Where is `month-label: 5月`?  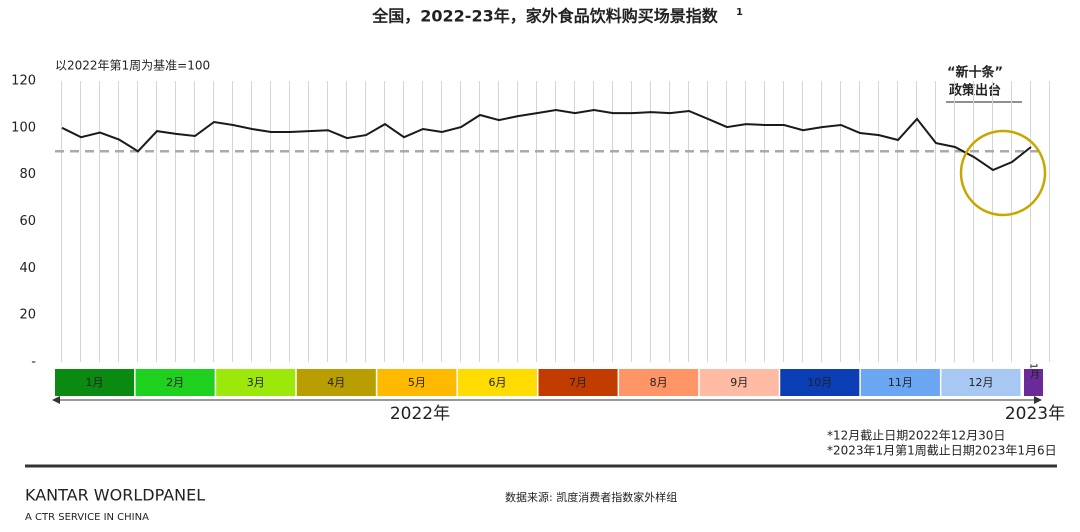
month-label: 5月 is located at coordinates (417, 382).